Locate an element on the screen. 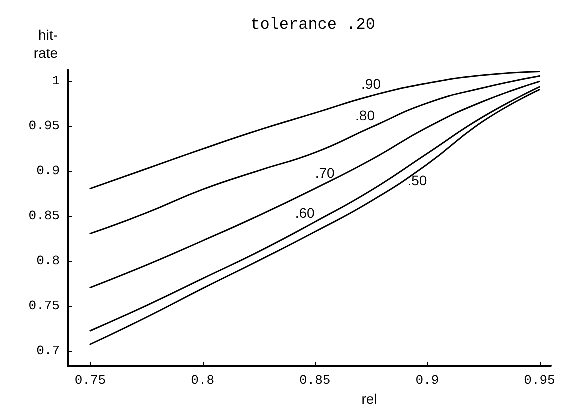  series-label: .50 is located at coordinates (418, 180).